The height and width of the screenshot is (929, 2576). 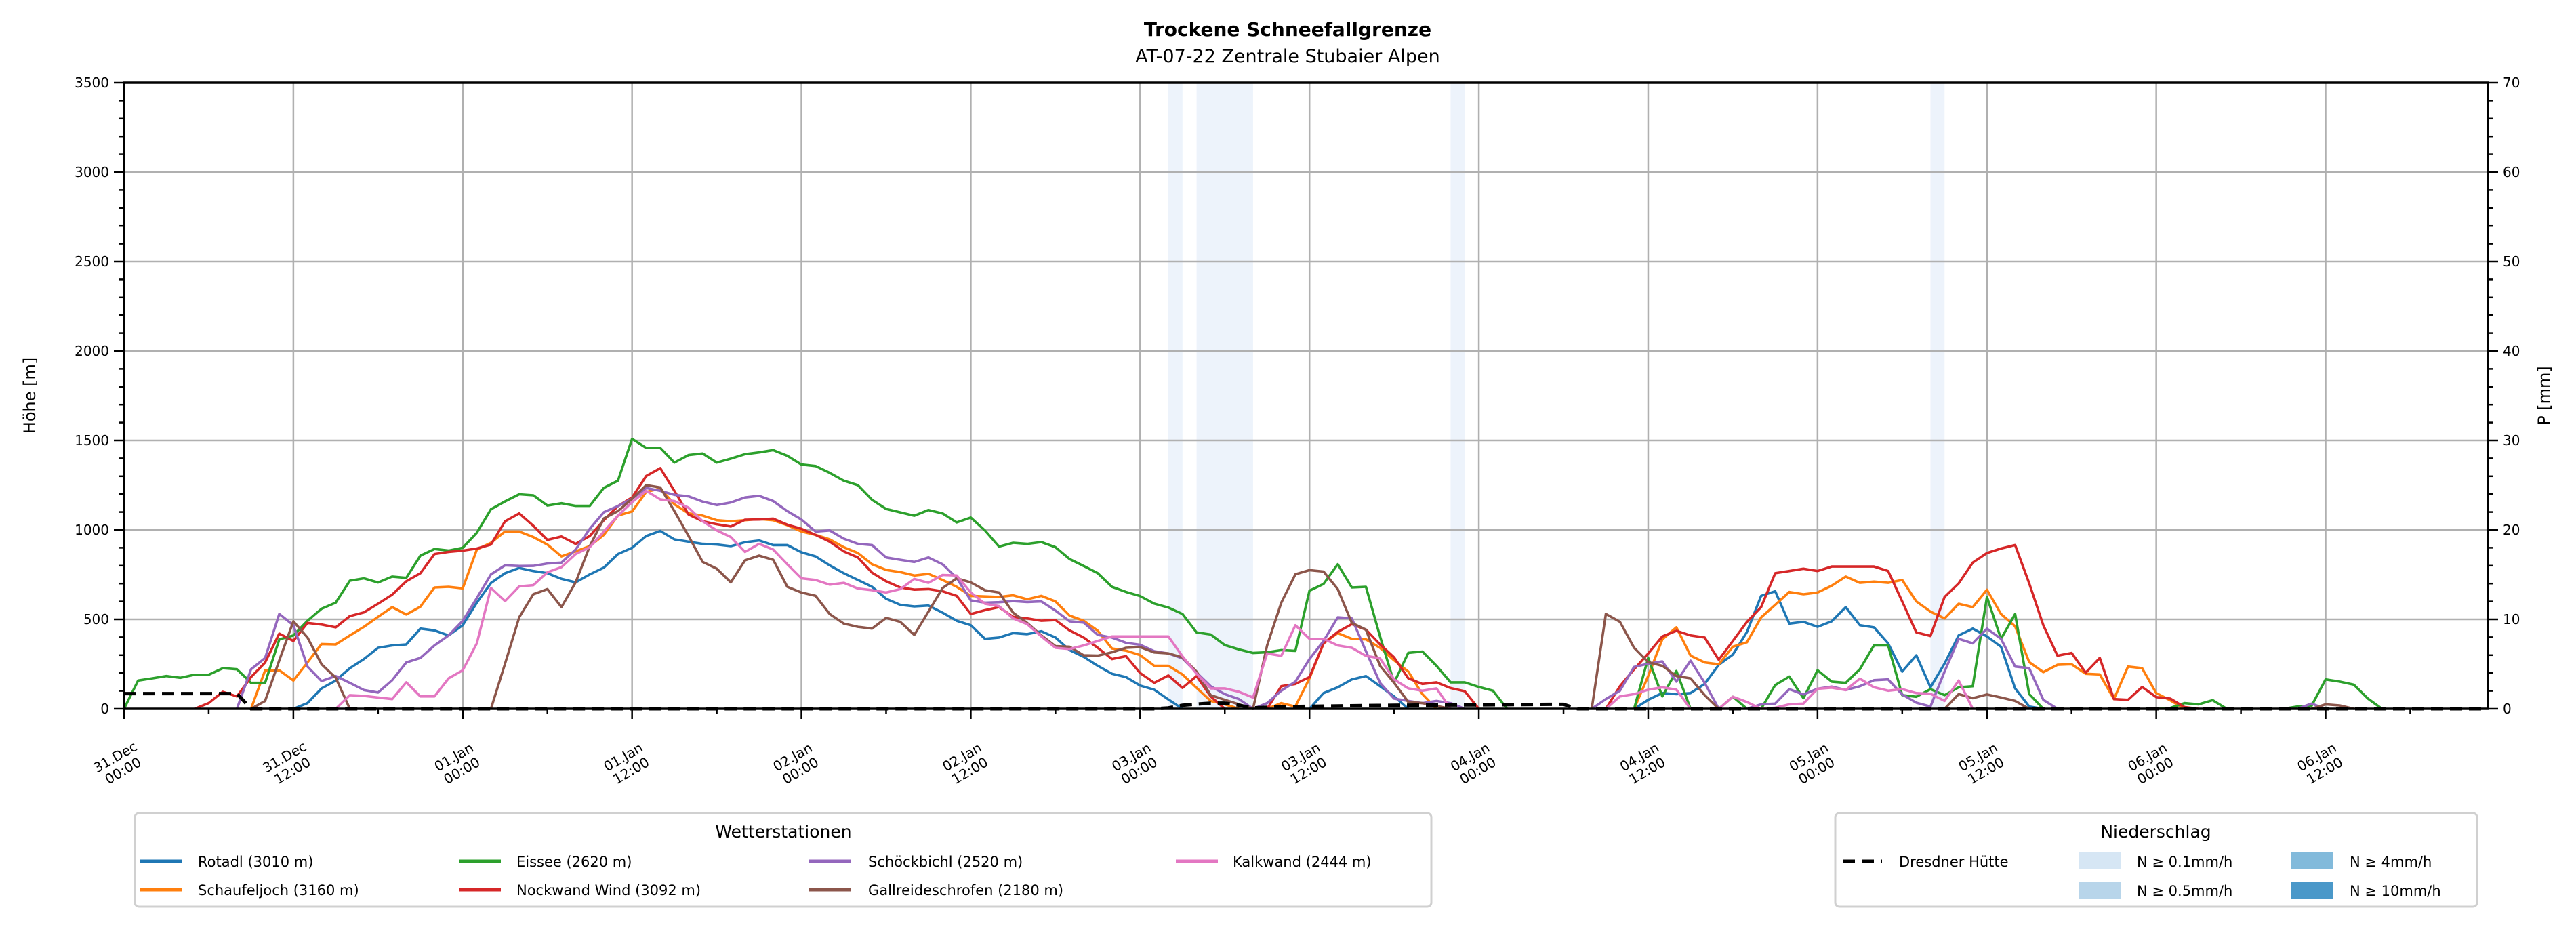 I want to click on x-tick-label: 31.Dec00:00, so click(x=119, y=763).